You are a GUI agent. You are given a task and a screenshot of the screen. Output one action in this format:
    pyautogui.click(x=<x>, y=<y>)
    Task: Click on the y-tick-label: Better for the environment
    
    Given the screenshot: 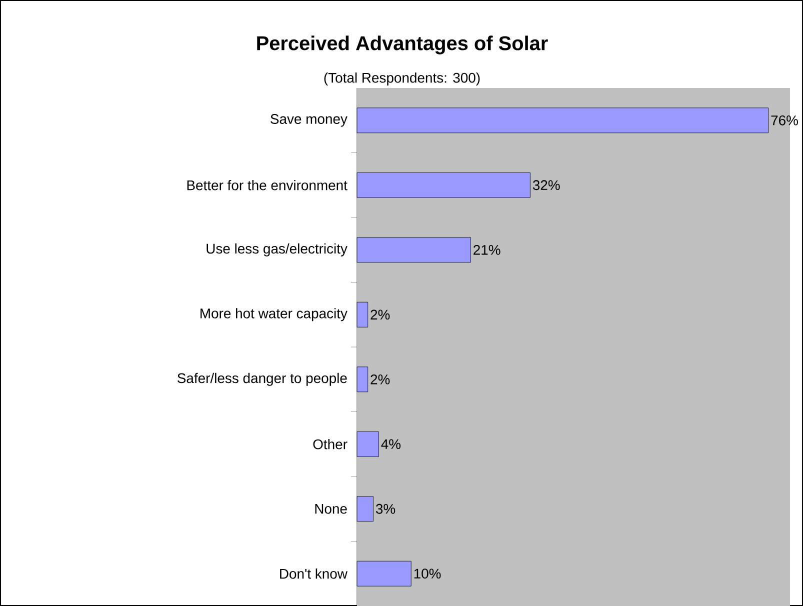 What is the action you would take?
    pyautogui.click(x=267, y=185)
    